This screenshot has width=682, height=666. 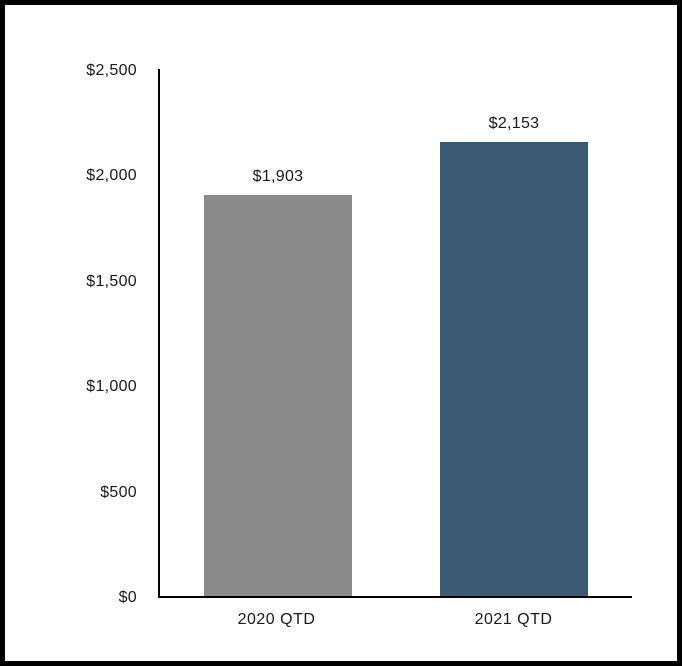 I want to click on y-tick-label: $500, so click(x=118, y=492).